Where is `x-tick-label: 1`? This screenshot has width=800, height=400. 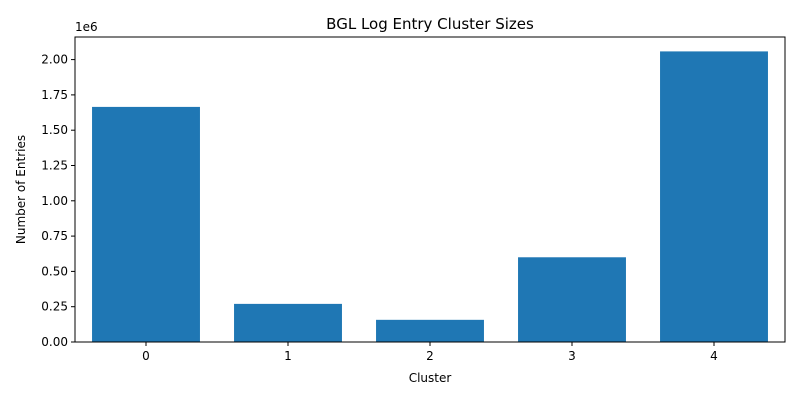
x-tick-label: 1 is located at coordinates (288, 356).